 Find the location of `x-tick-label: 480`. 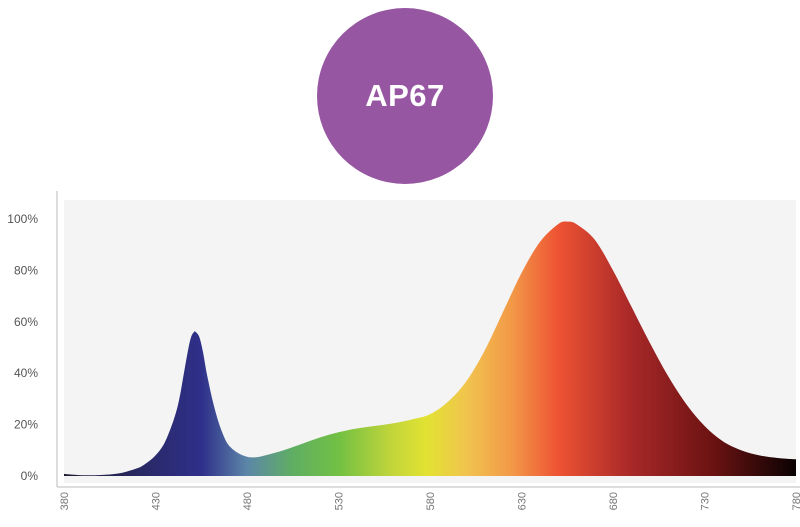

x-tick-label: 480 is located at coordinates (248, 501).